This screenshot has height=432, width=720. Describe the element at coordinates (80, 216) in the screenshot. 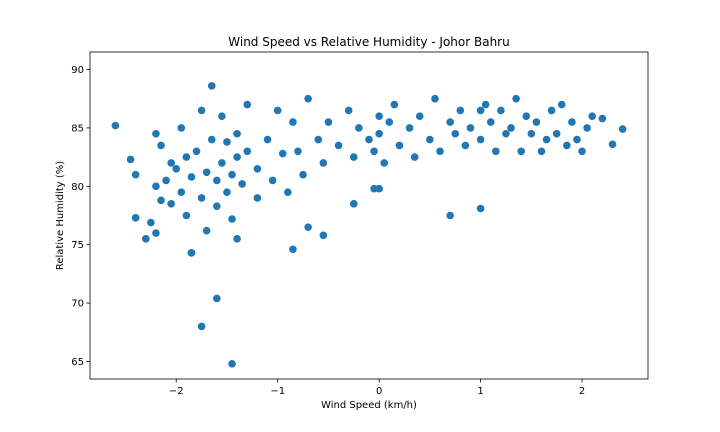

I see `y-axis: 65 70 75 80 85 90` at that location.